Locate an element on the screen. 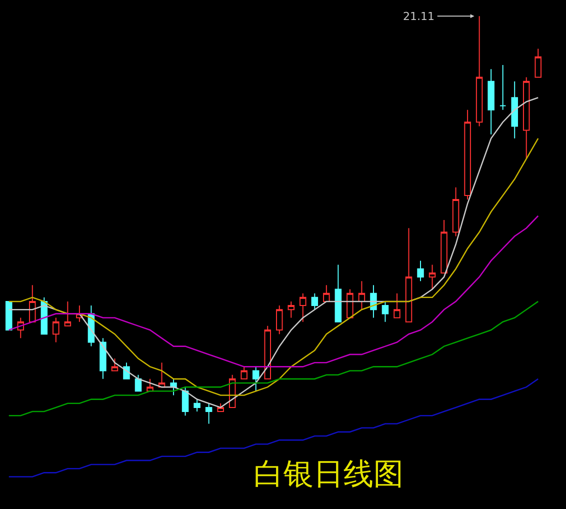  annotation: 21.11 is located at coordinates (418, 16).